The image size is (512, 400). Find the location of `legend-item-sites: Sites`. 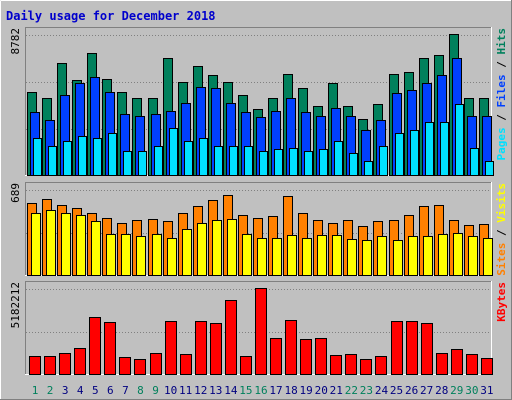

legend-item-sites: Sites is located at coordinates (501, 259).